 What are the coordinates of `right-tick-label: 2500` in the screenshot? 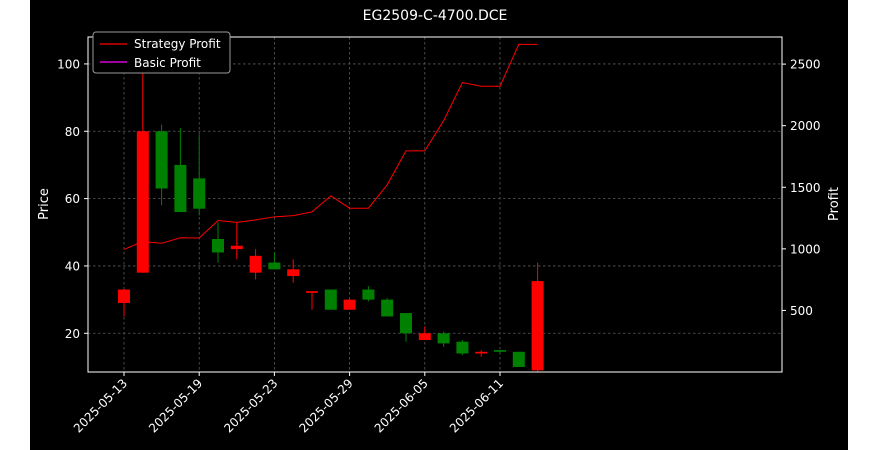 It's located at (805, 65).